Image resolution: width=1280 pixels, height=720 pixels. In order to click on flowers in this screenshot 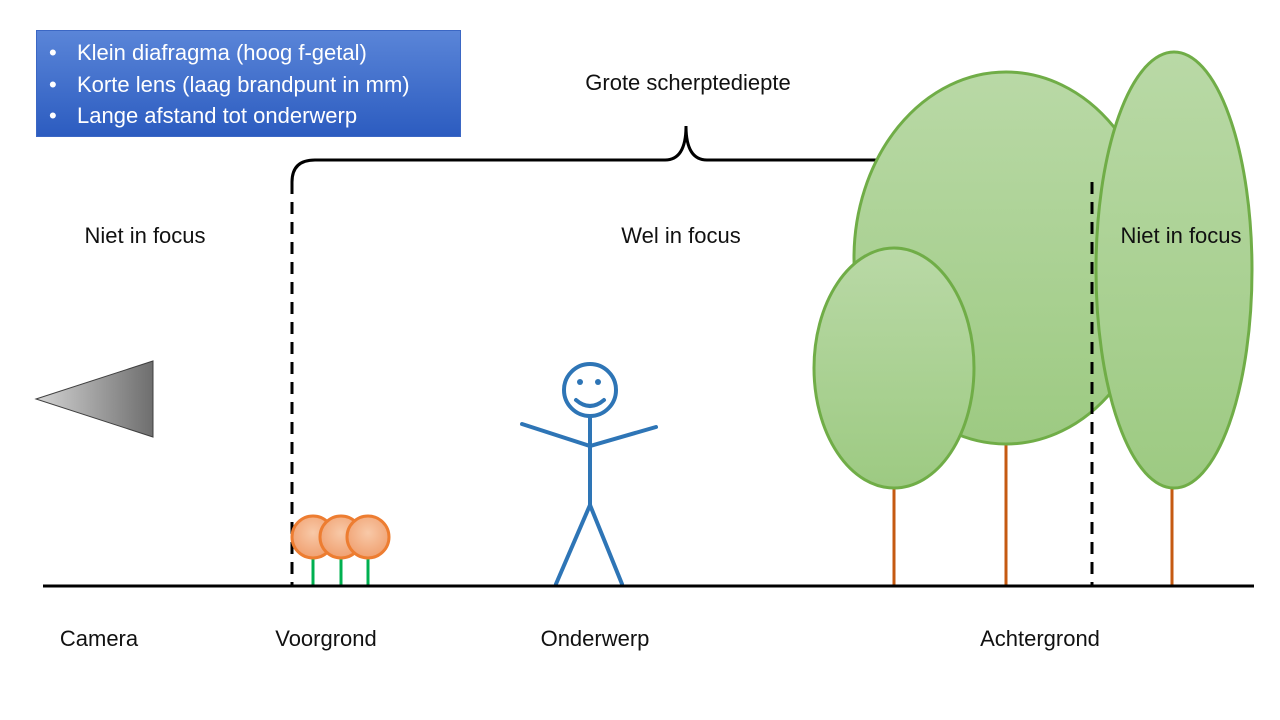, I will do `click(340, 550)`.